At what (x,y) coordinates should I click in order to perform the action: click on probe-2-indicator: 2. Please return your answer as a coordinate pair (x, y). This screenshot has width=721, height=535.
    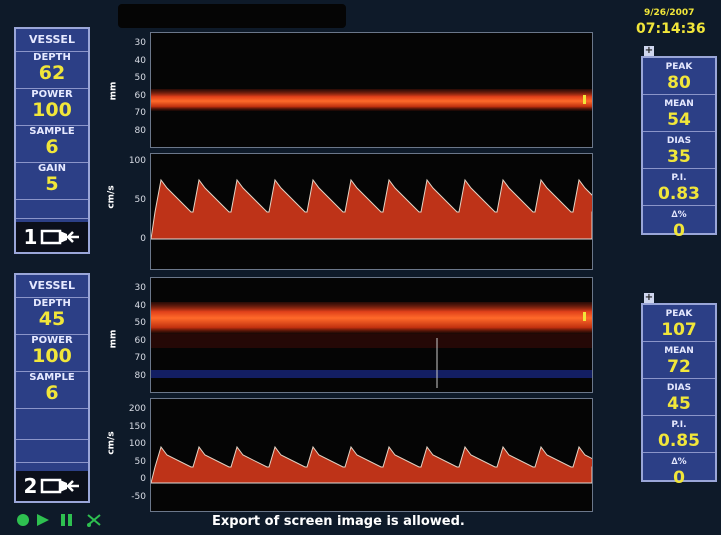
    Looking at the image, I should click on (52, 486).